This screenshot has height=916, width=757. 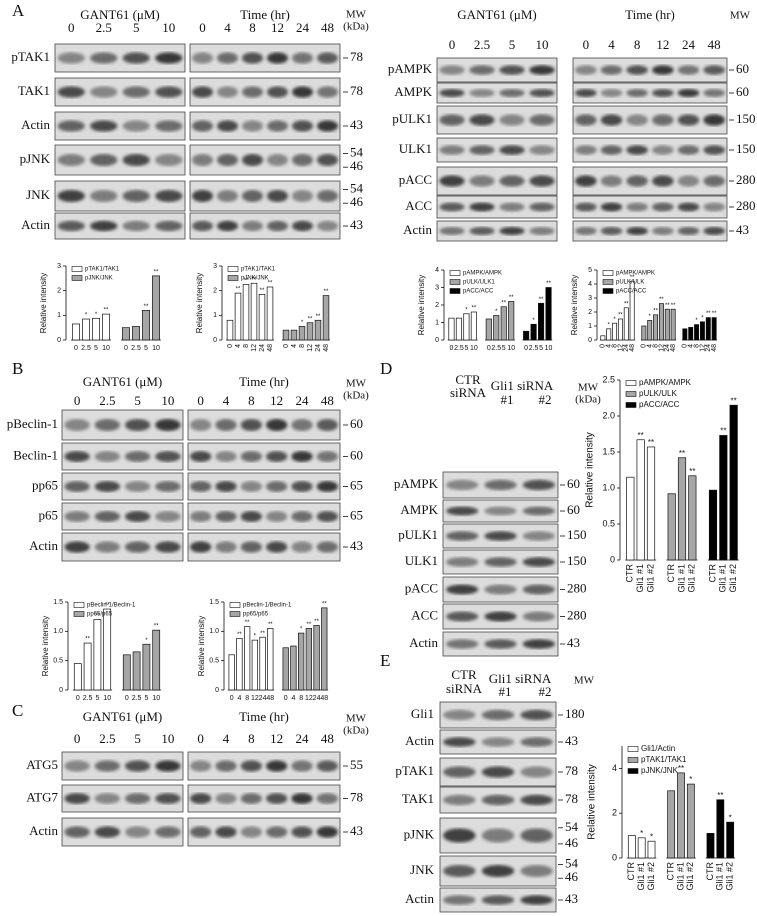 What do you see at coordinates (497, 207) in the screenshot?
I see `blot-strip` at bounding box center [497, 207].